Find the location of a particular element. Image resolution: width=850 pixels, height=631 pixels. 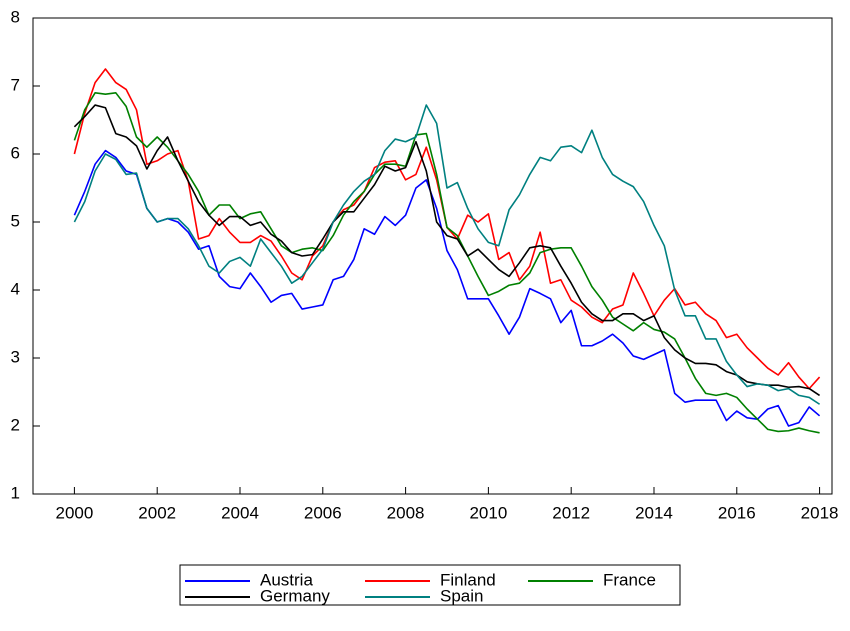

x-tick-label: 2012 is located at coordinates (571, 512).